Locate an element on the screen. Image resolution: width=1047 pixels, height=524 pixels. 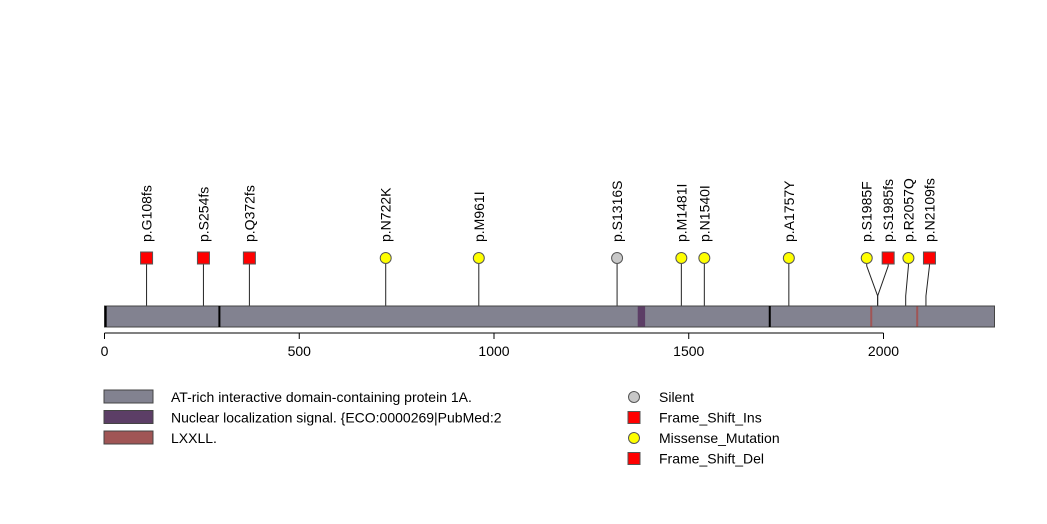
mutation-stem-p.S1985fs is located at coordinates (883, 282).